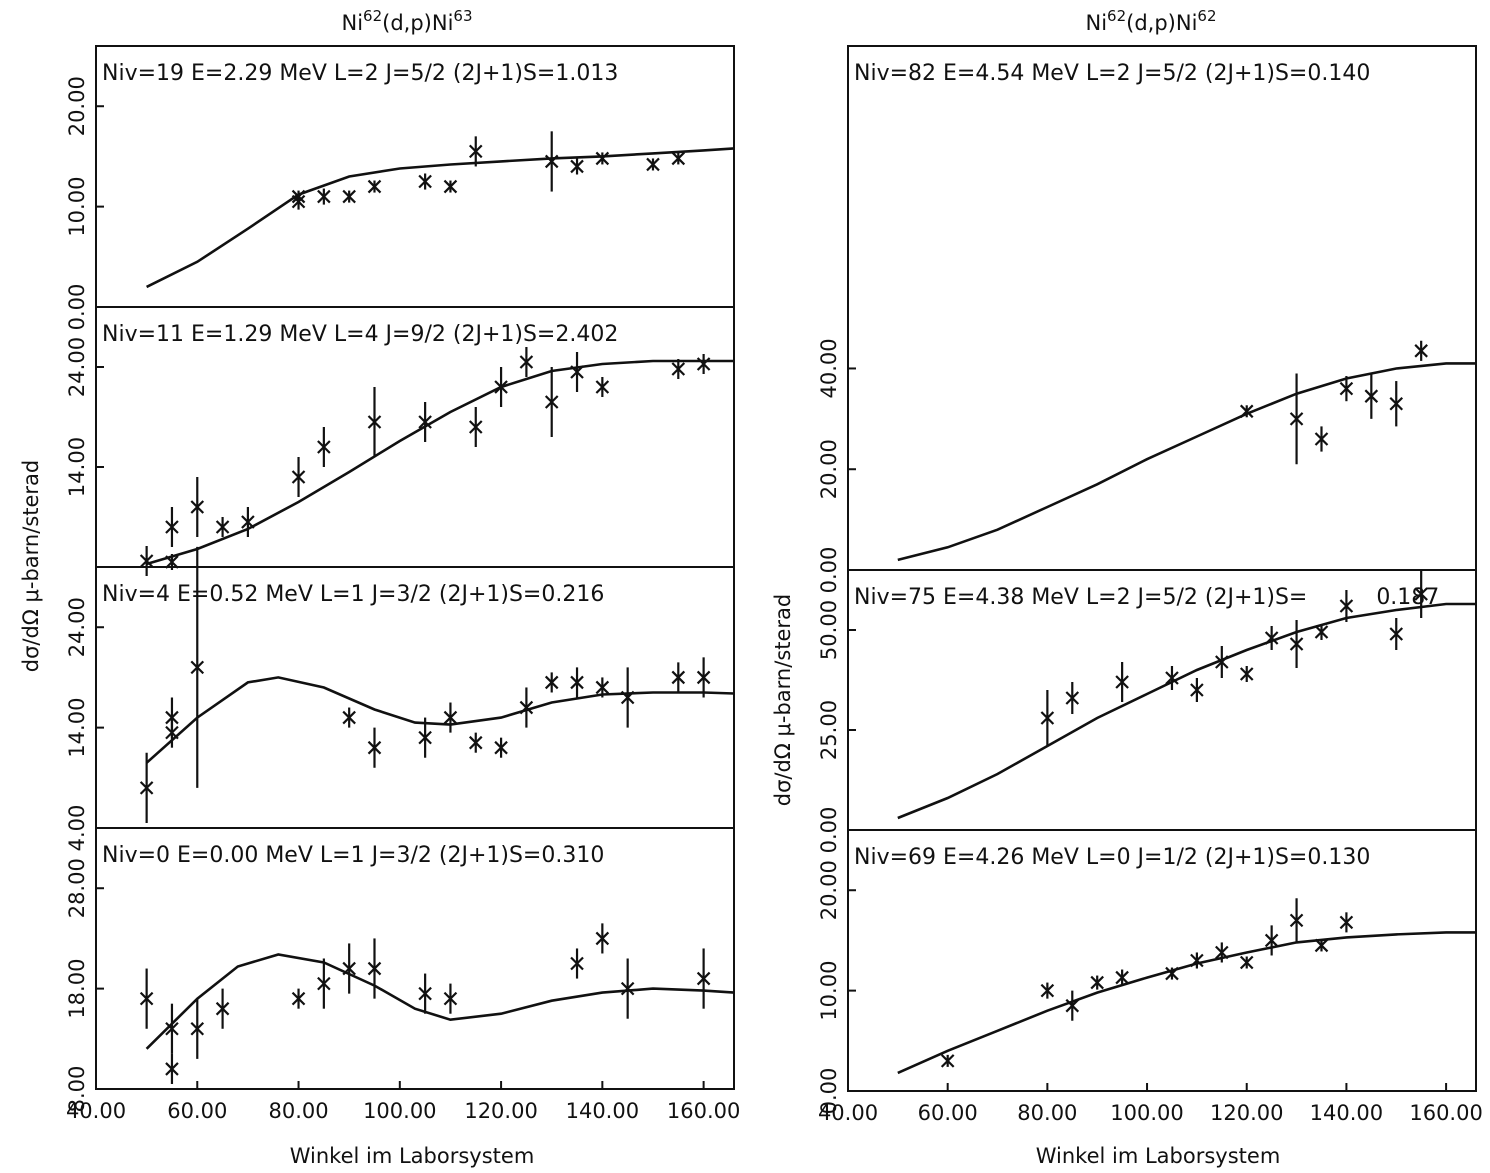 Image resolution: width=1490 pixels, height=1173 pixels. Describe the element at coordinates (77, 888) in the screenshot. I see `y-tick-label: 28.00` at that location.